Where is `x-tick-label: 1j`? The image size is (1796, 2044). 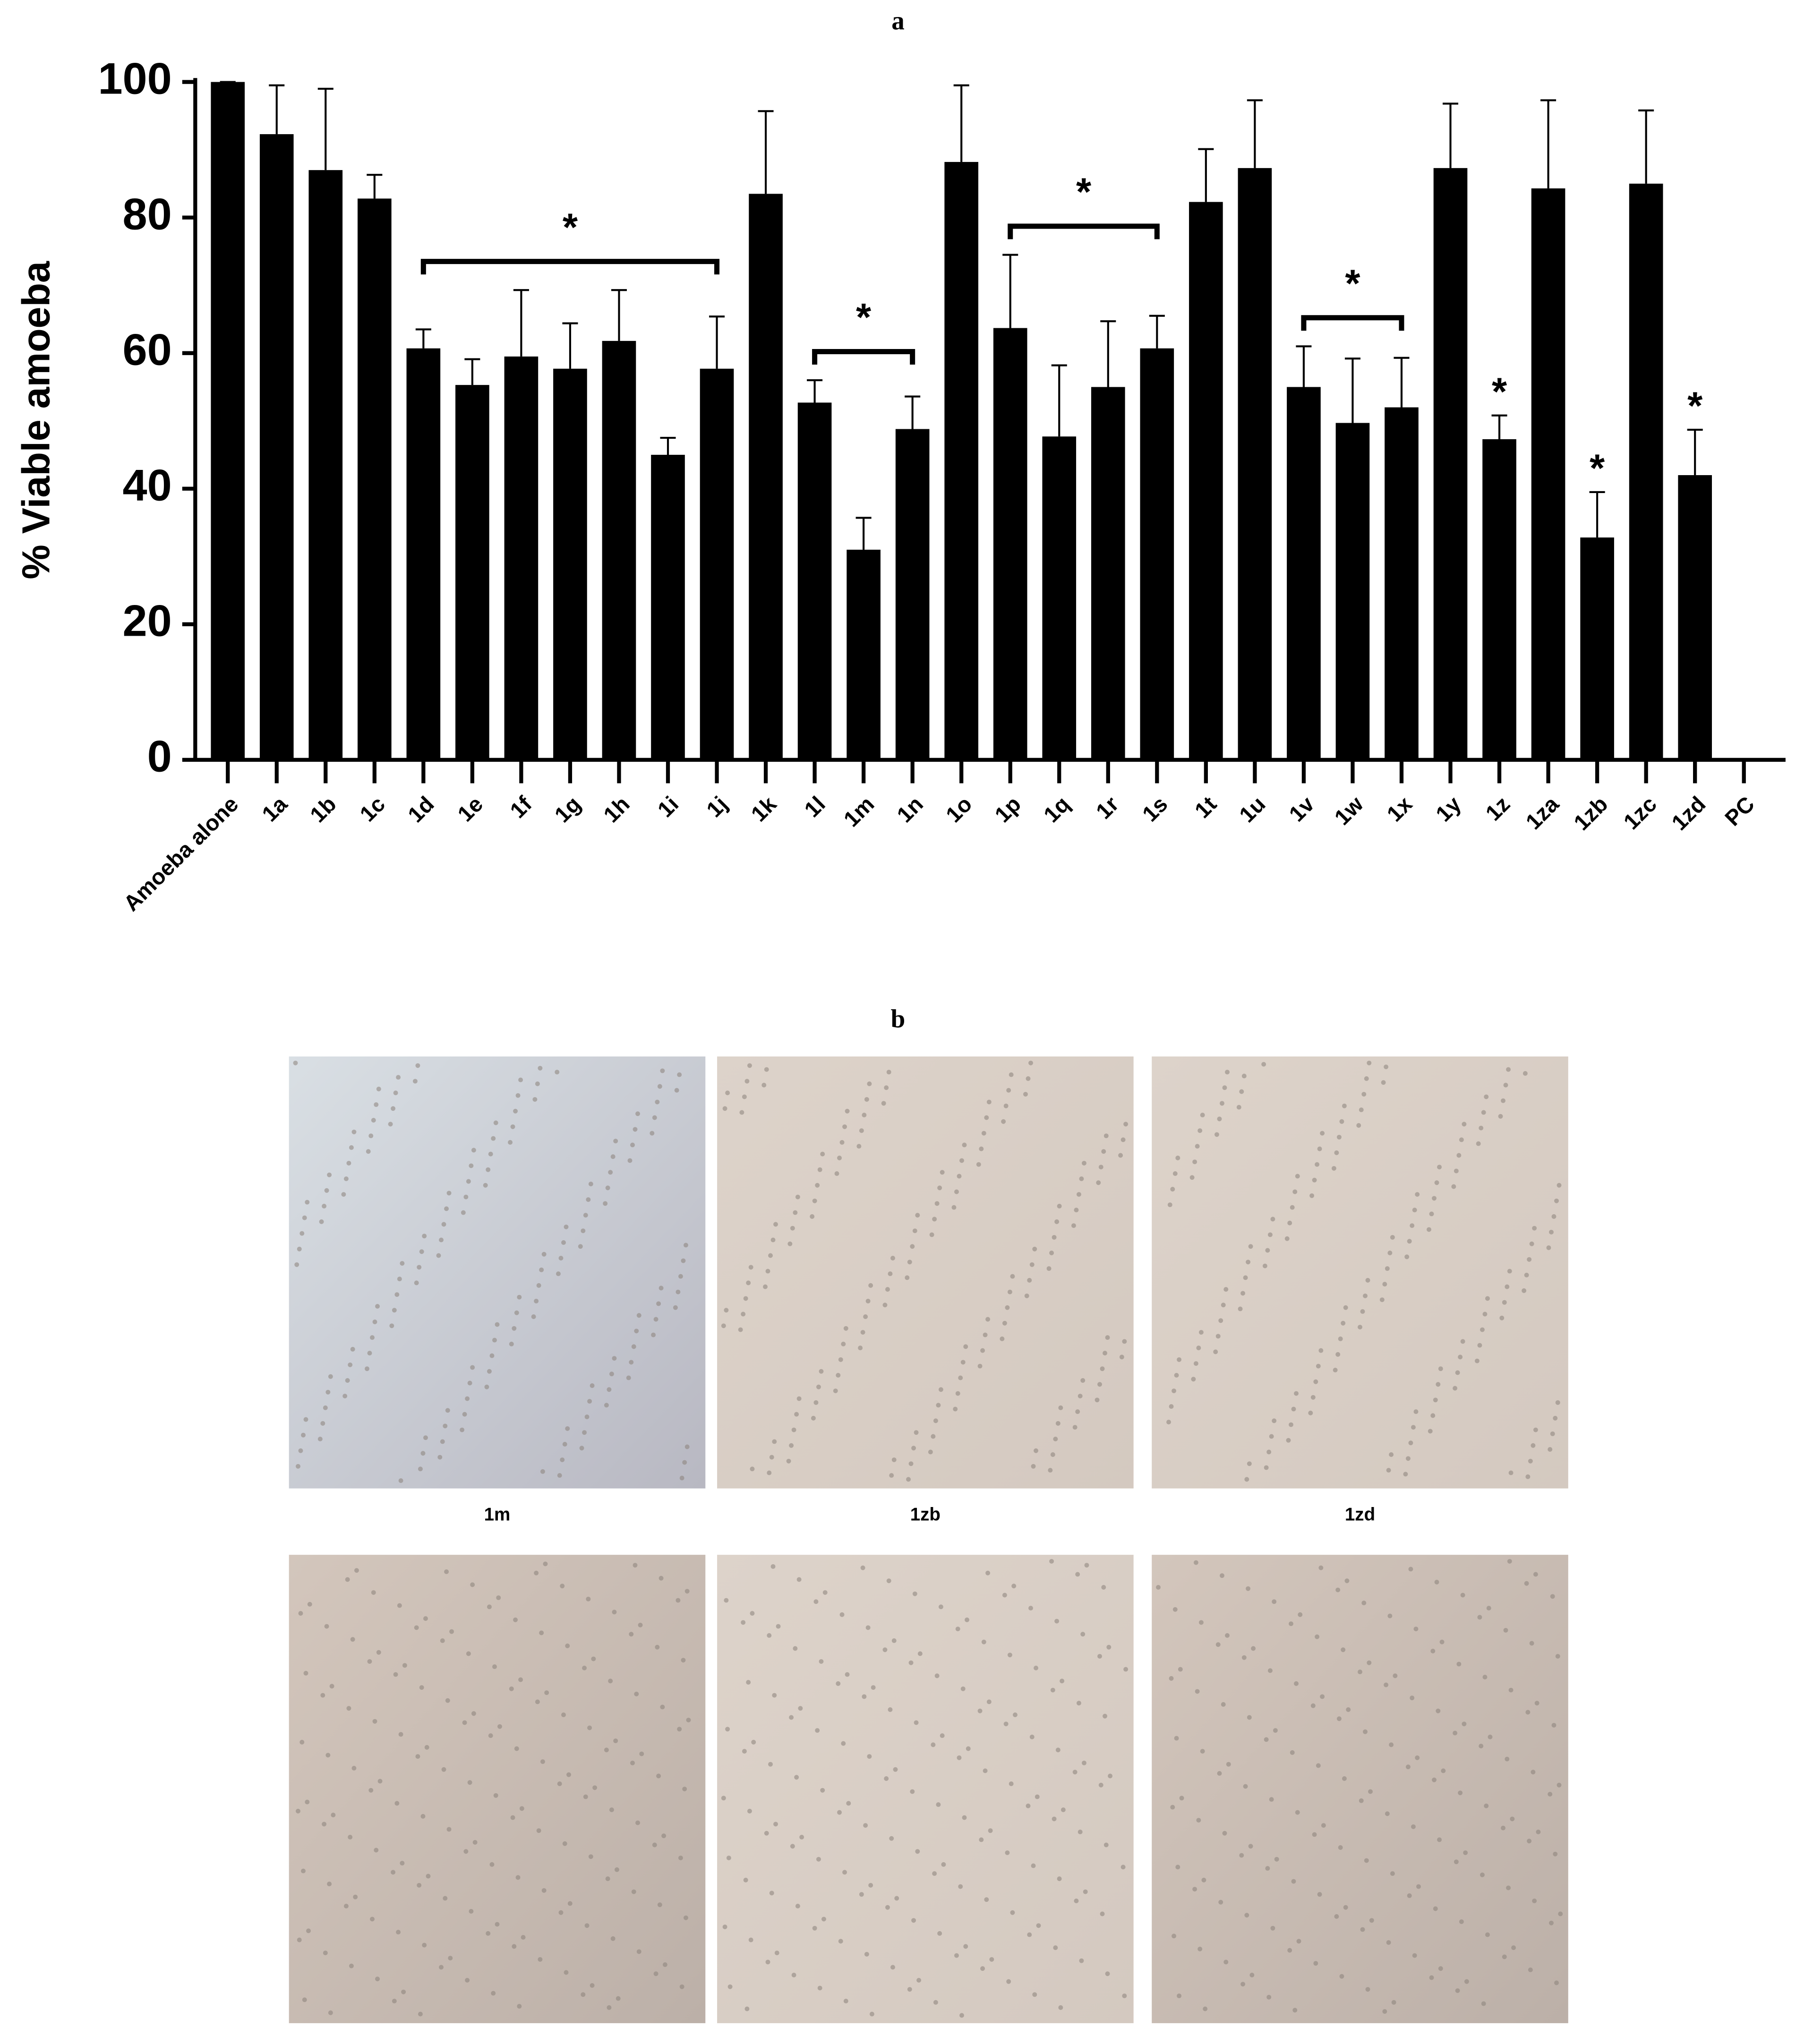
x-tick-label: 1j is located at coordinates (717, 807).